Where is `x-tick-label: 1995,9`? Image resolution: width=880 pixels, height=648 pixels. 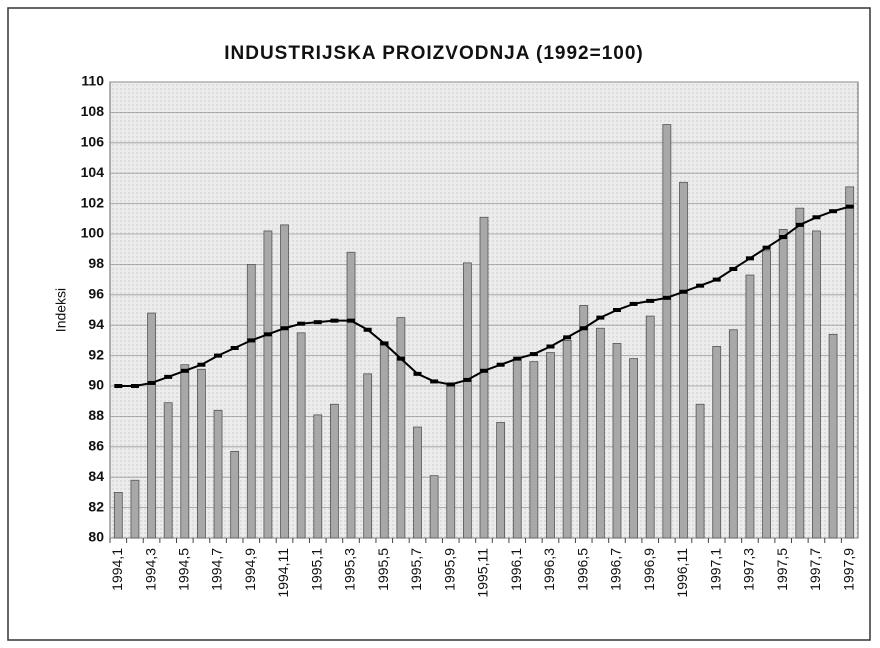
x-tick-label: 1995,9 is located at coordinates (449, 569).